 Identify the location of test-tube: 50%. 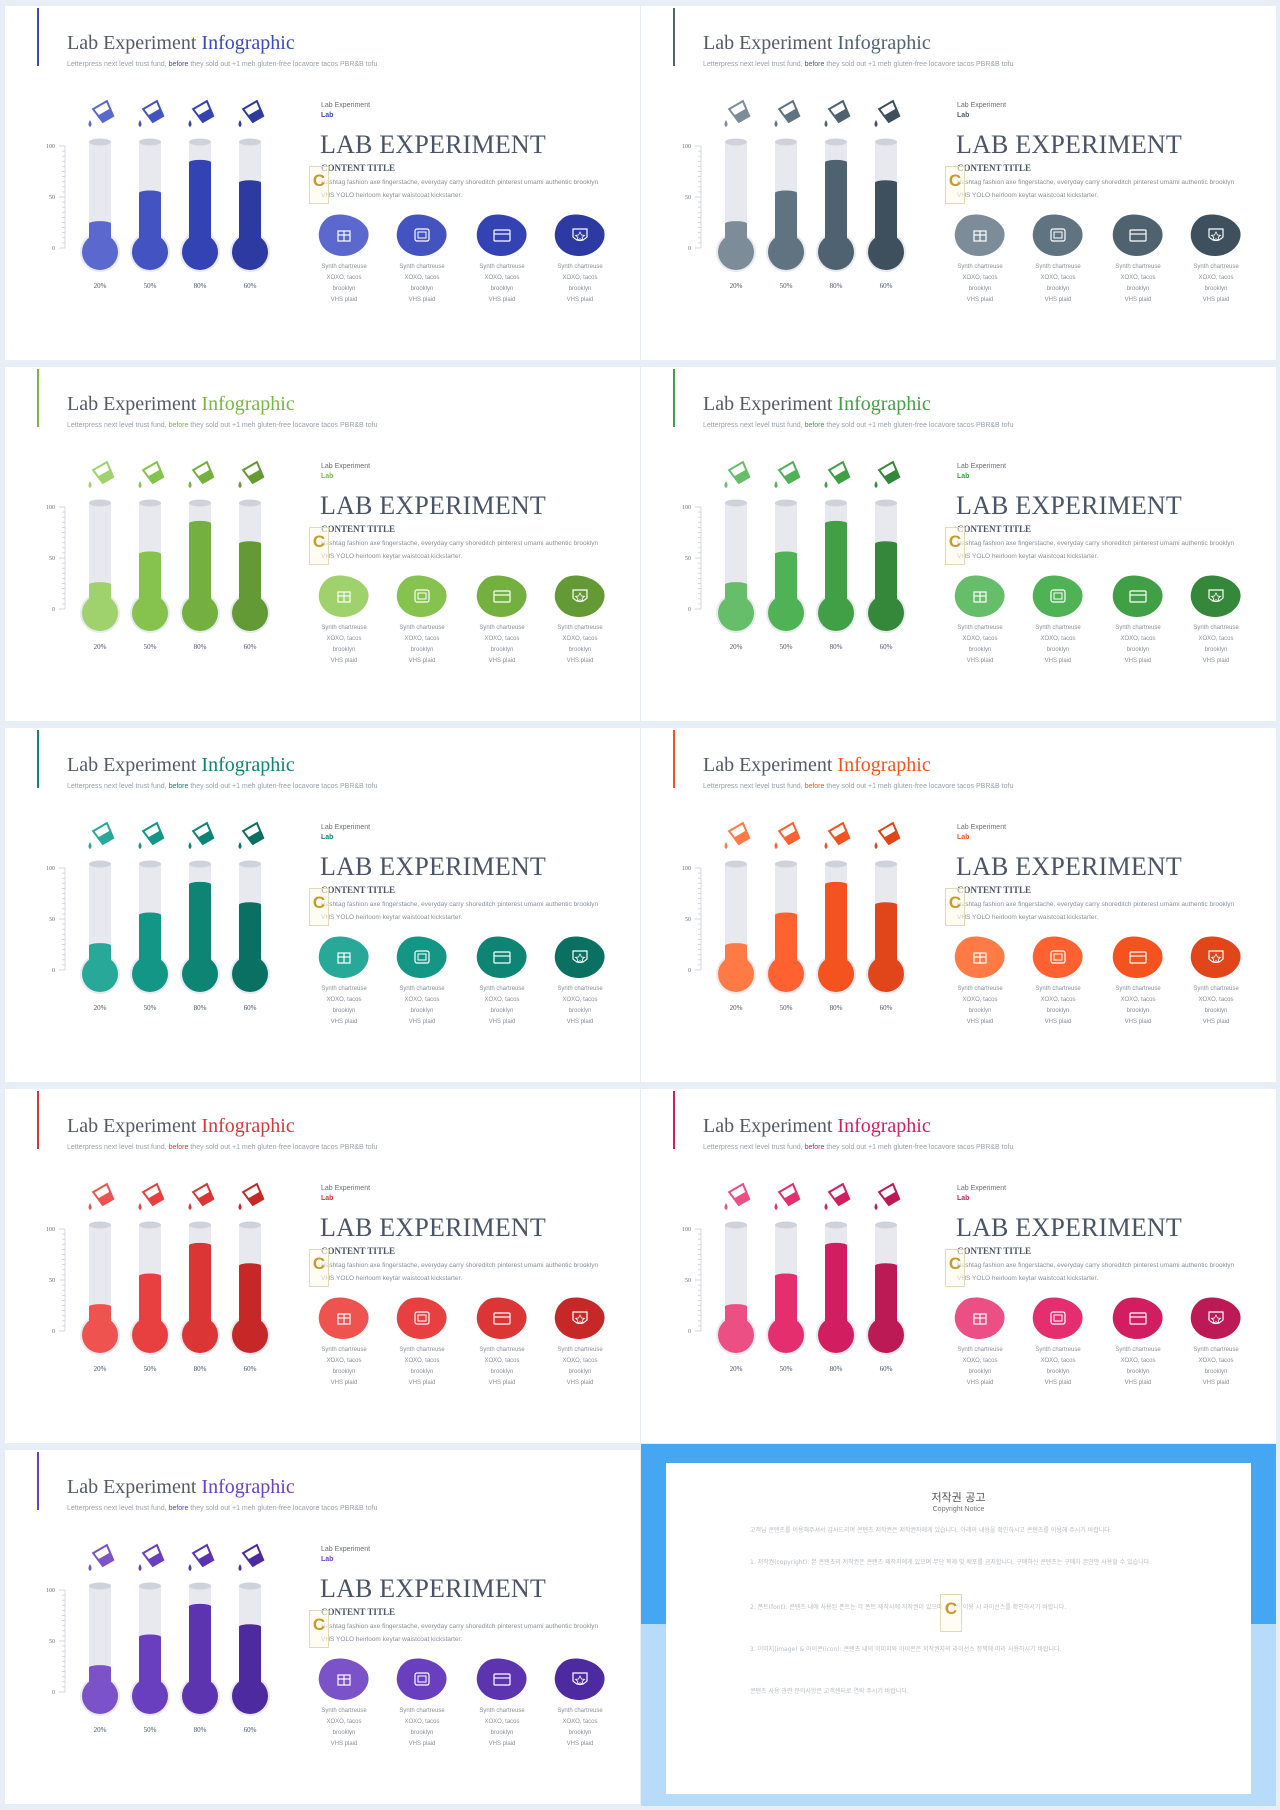
(786, 1277).